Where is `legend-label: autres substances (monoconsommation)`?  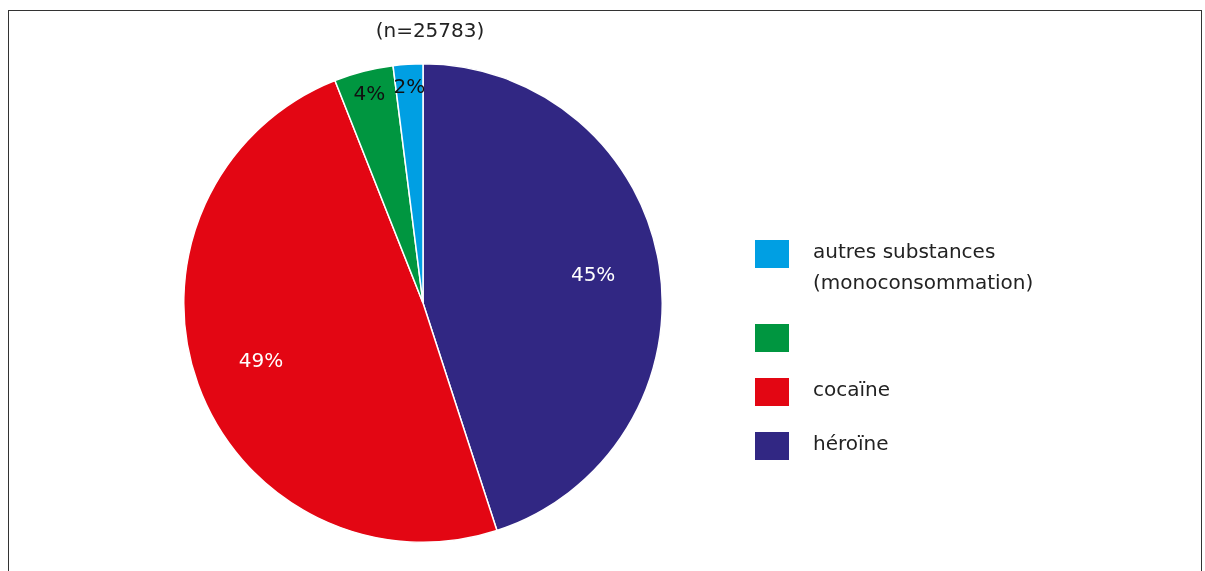
legend-label: autres substances (monoconsommation) is located at coordinates (924, 267).